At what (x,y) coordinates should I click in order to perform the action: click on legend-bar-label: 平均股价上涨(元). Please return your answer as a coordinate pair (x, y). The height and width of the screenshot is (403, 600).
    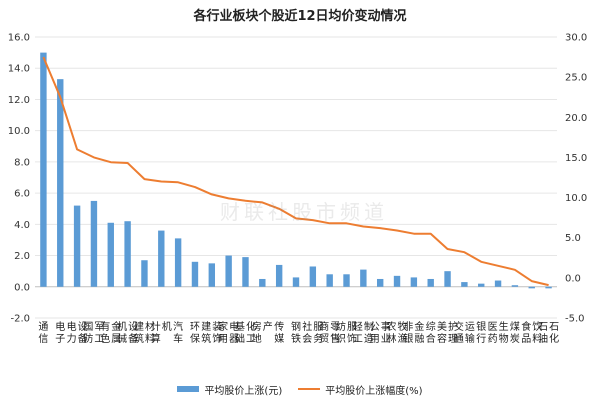
    Looking at the image, I should click on (243, 391).